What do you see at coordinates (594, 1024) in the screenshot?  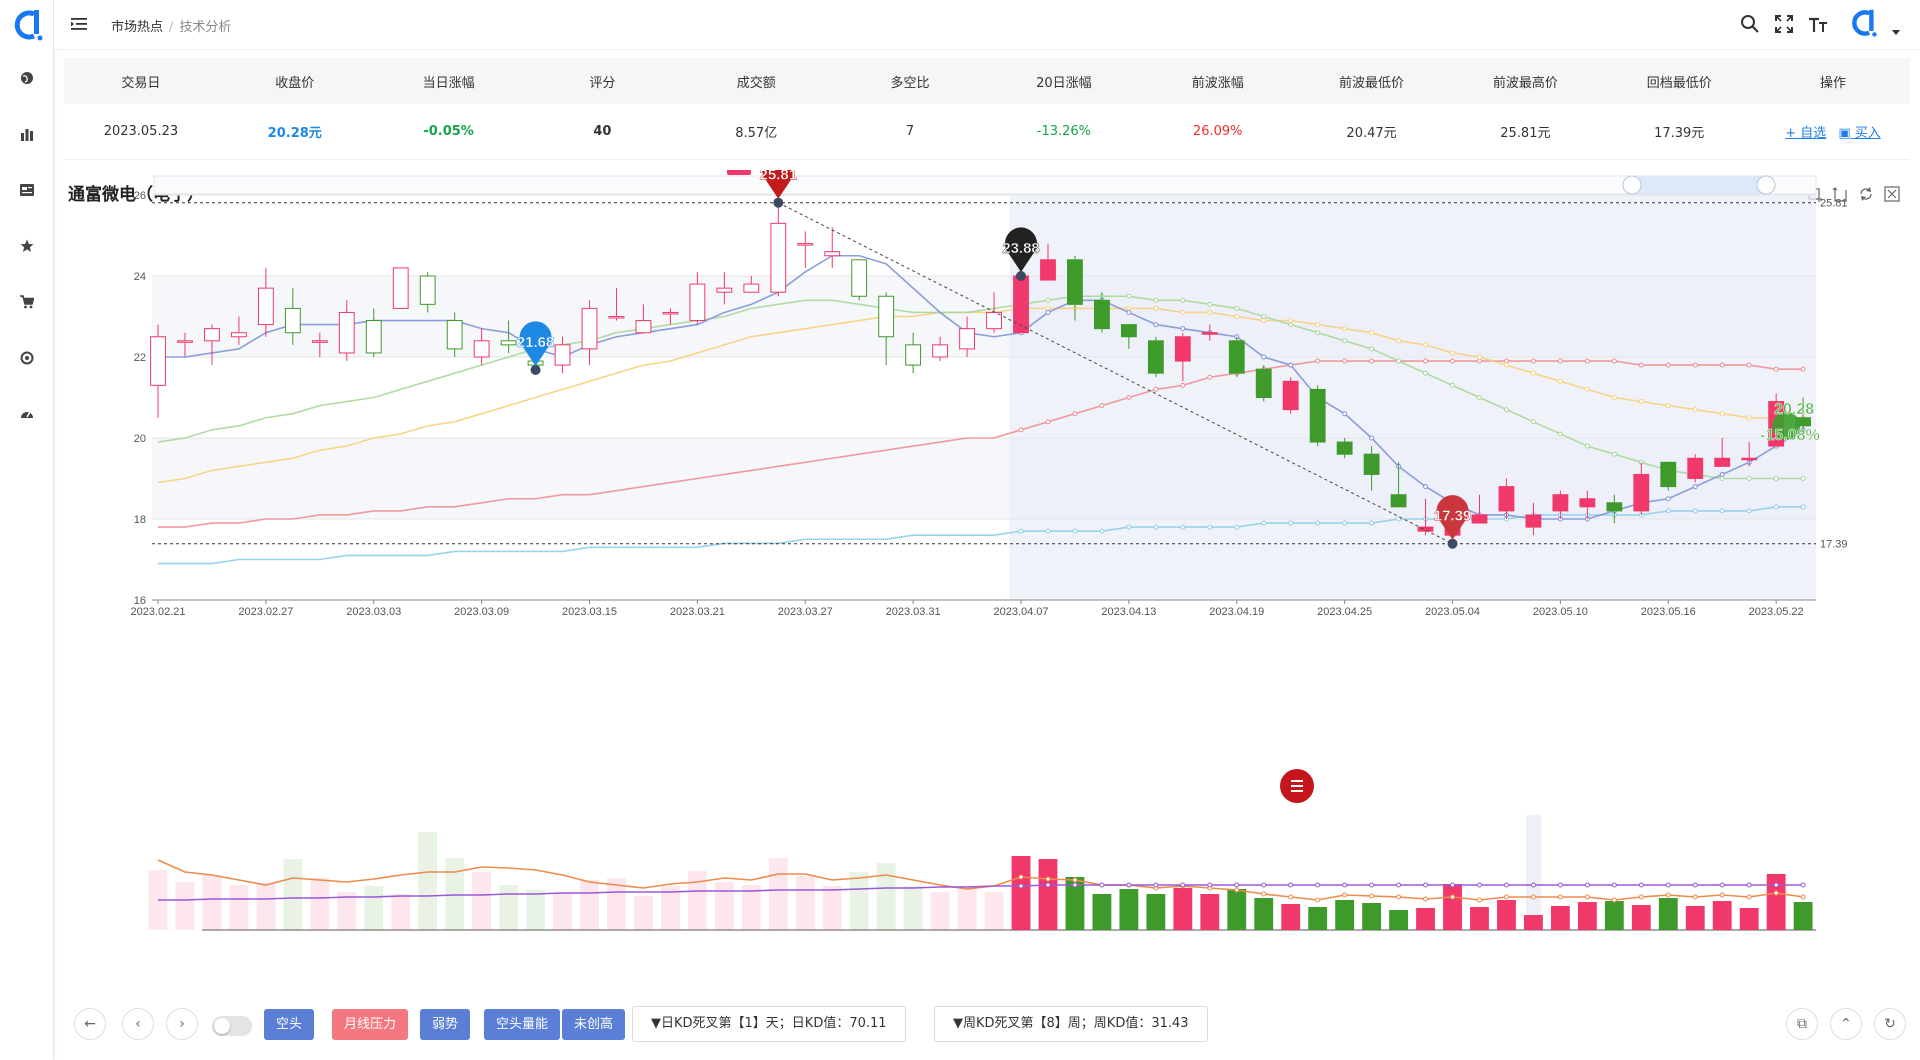 I see `tag-no-new-high: 未创高` at bounding box center [594, 1024].